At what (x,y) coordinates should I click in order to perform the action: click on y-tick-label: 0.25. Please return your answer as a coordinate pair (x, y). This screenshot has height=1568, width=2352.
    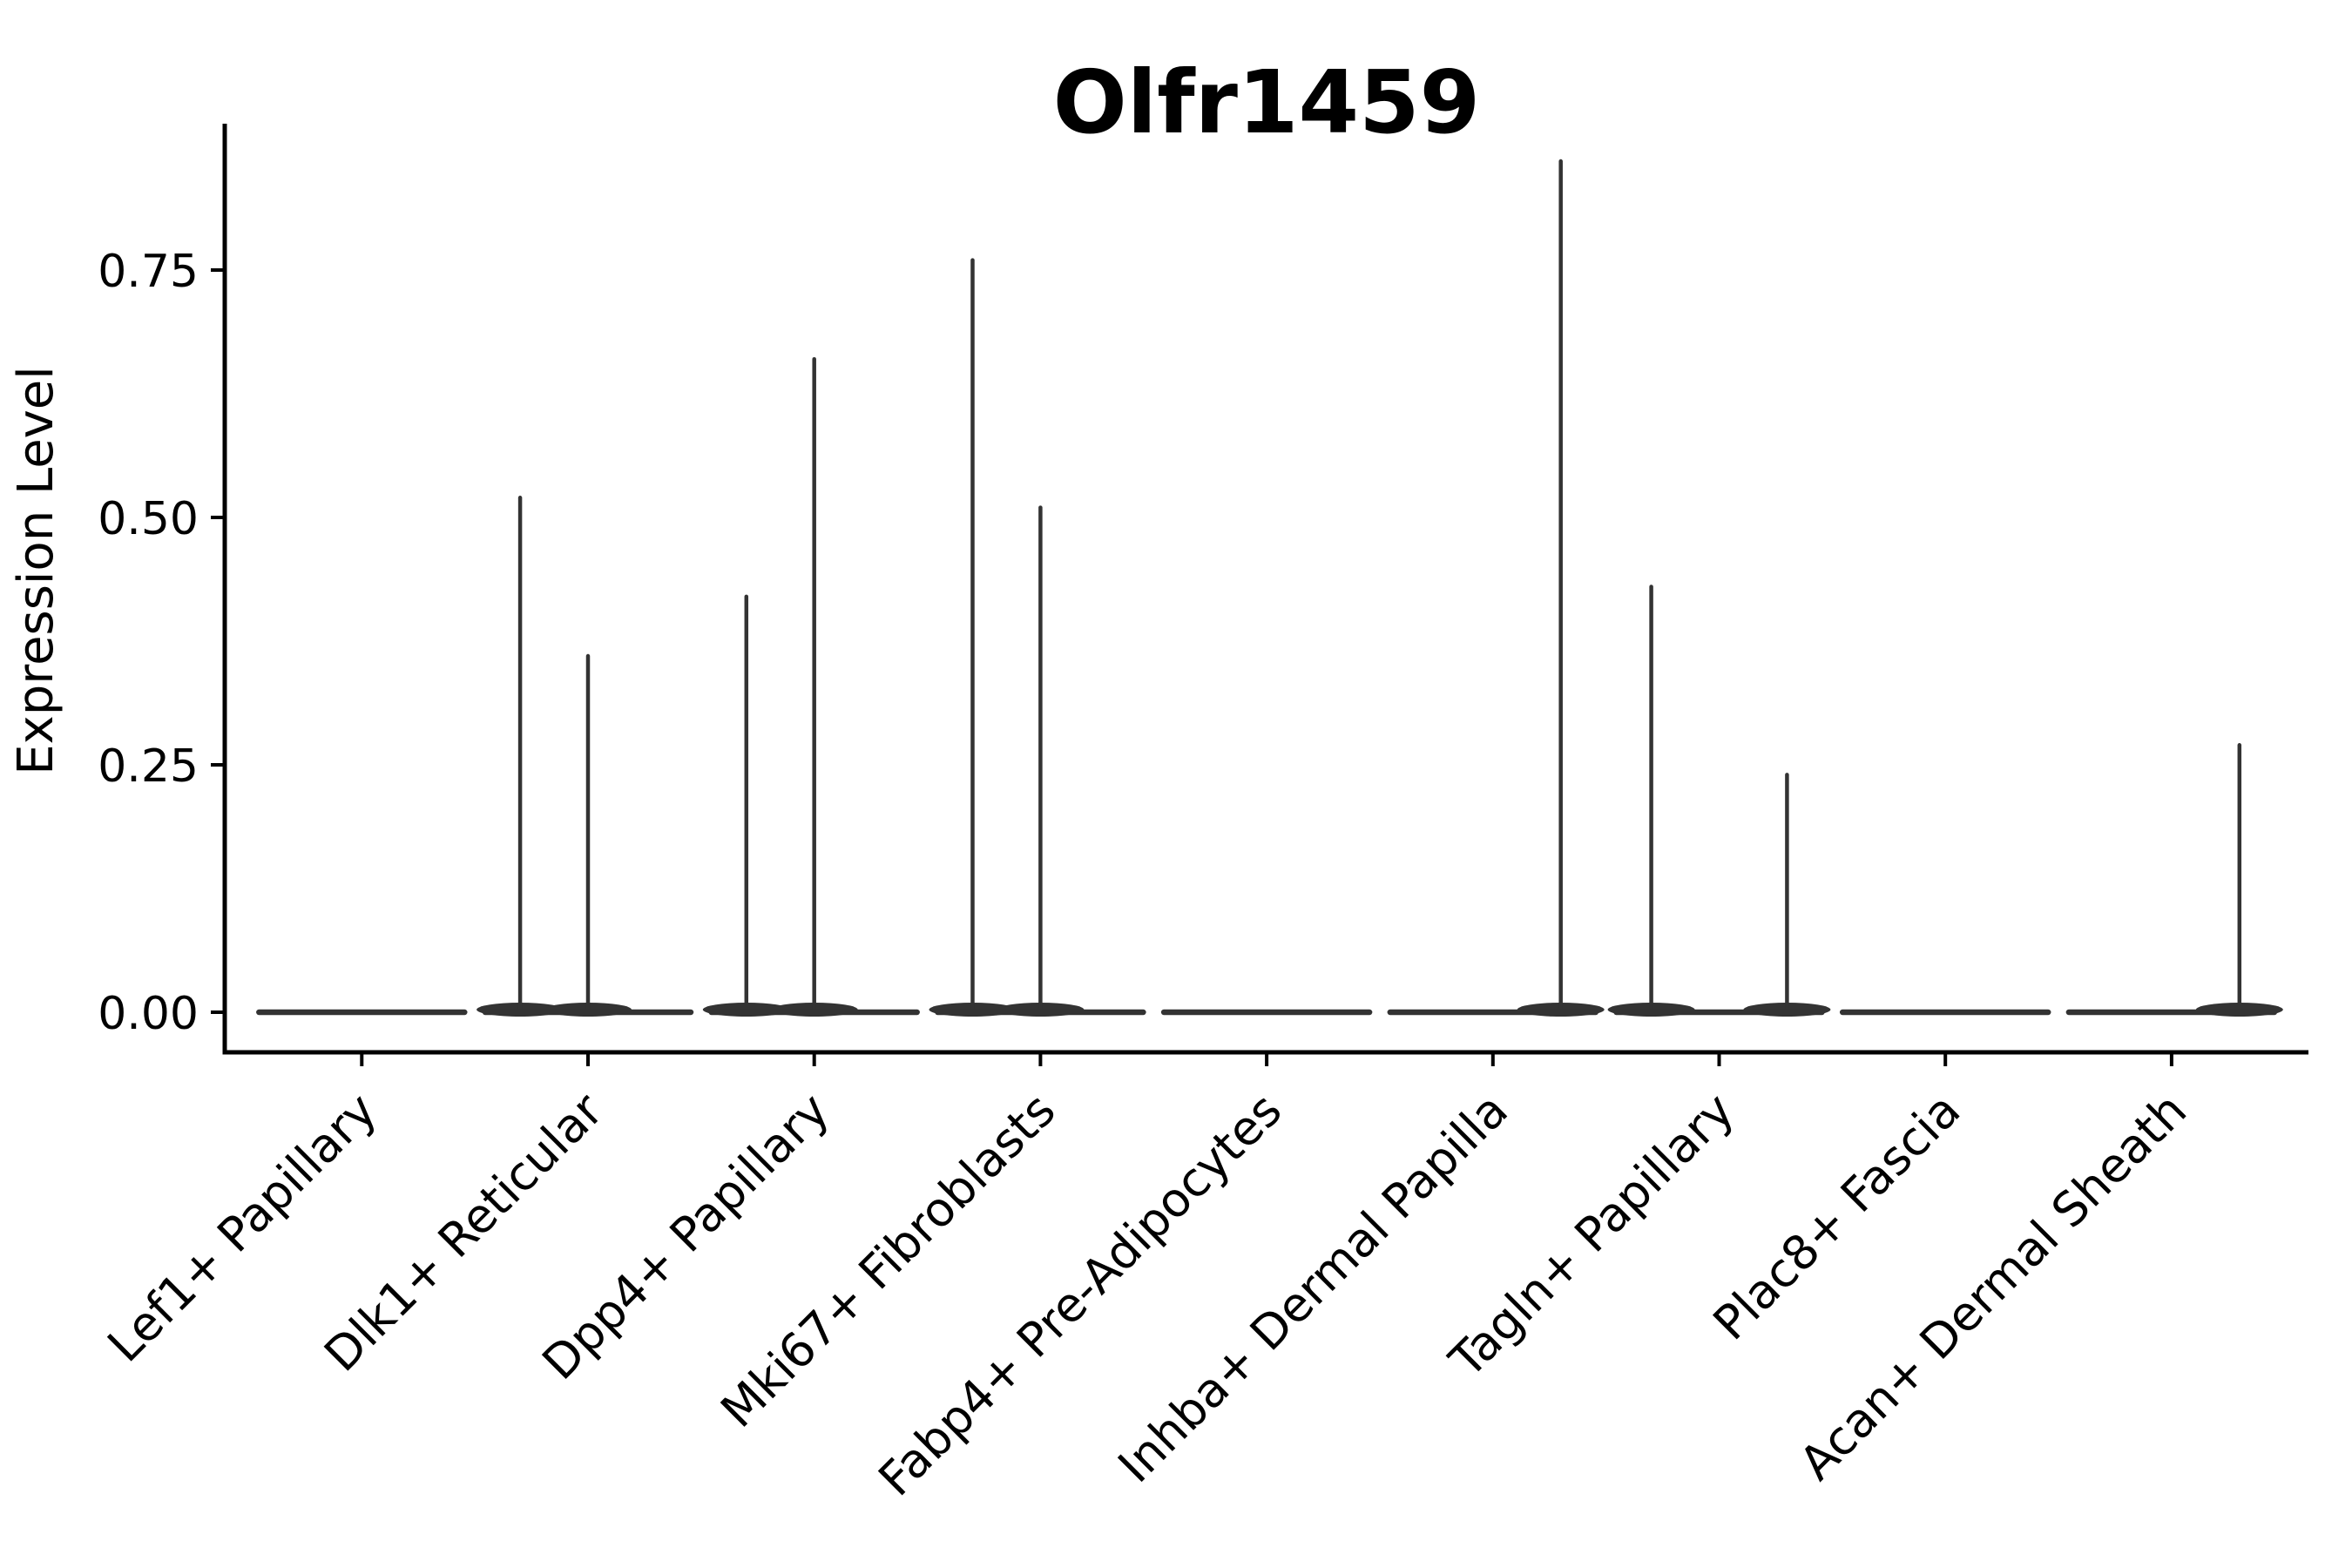
    Looking at the image, I should click on (148, 766).